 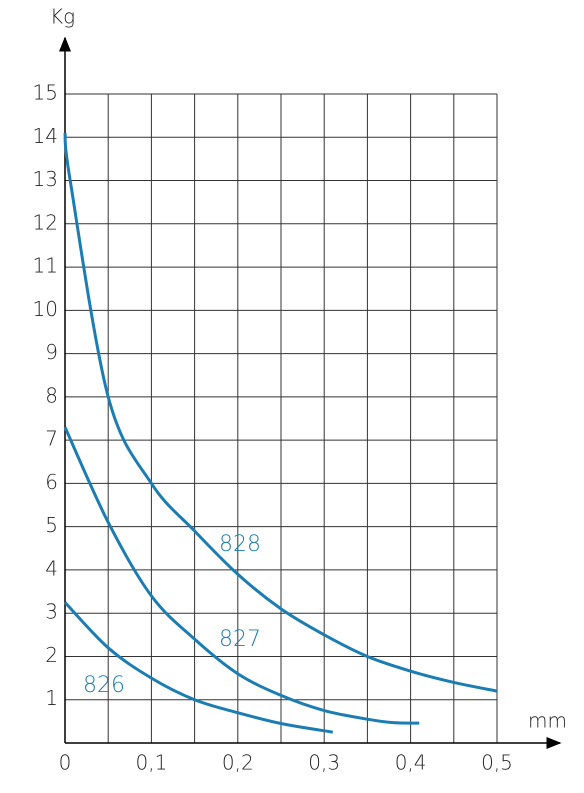 I want to click on y-tick-label: 11, so click(x=45, y=266).